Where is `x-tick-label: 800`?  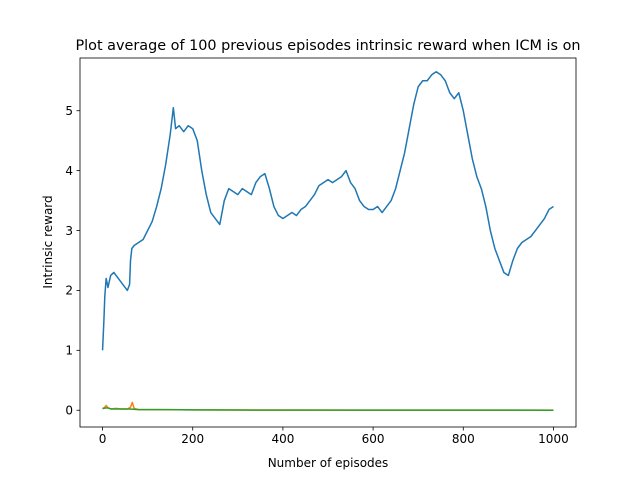 x-tick-label: 800 is located at coordinates (463, 439).